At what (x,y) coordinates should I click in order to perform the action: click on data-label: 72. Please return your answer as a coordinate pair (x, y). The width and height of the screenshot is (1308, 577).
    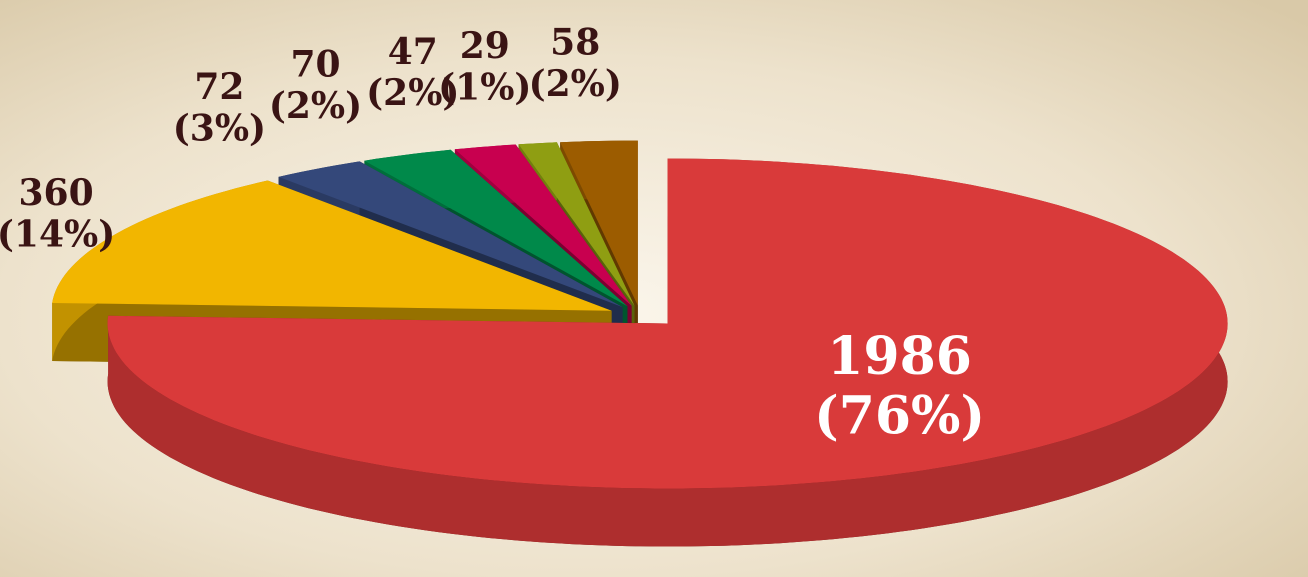
    Looking at the image, I should click on (219, 87).